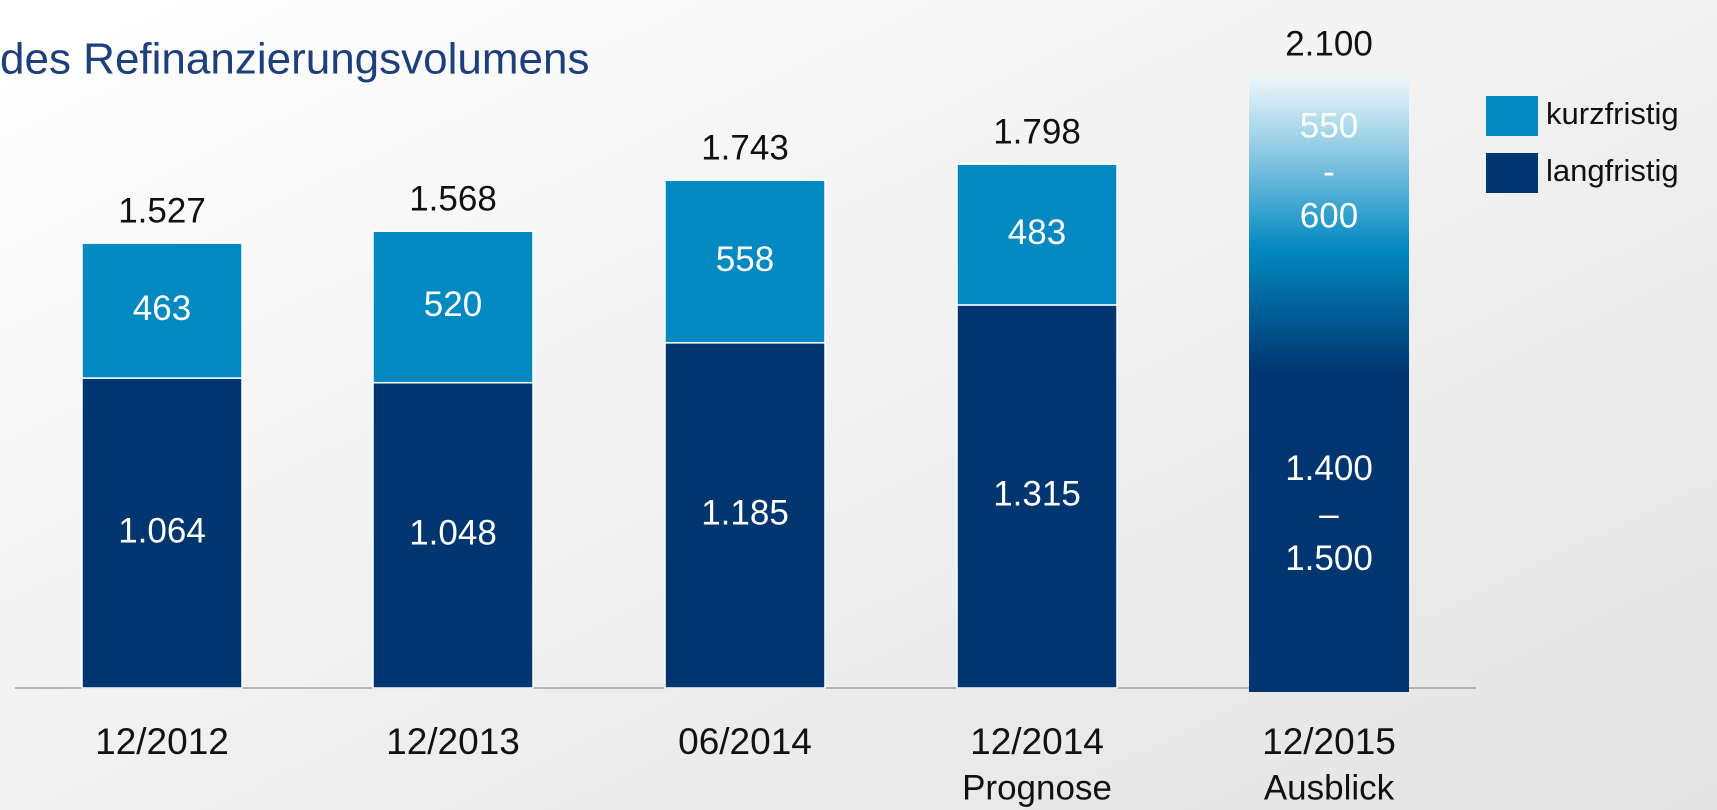 This screenshot has width=1717, height=810. Describe the element at coordinates (1329, 215) in the screenshot. I see `range-high: 600` at that location.